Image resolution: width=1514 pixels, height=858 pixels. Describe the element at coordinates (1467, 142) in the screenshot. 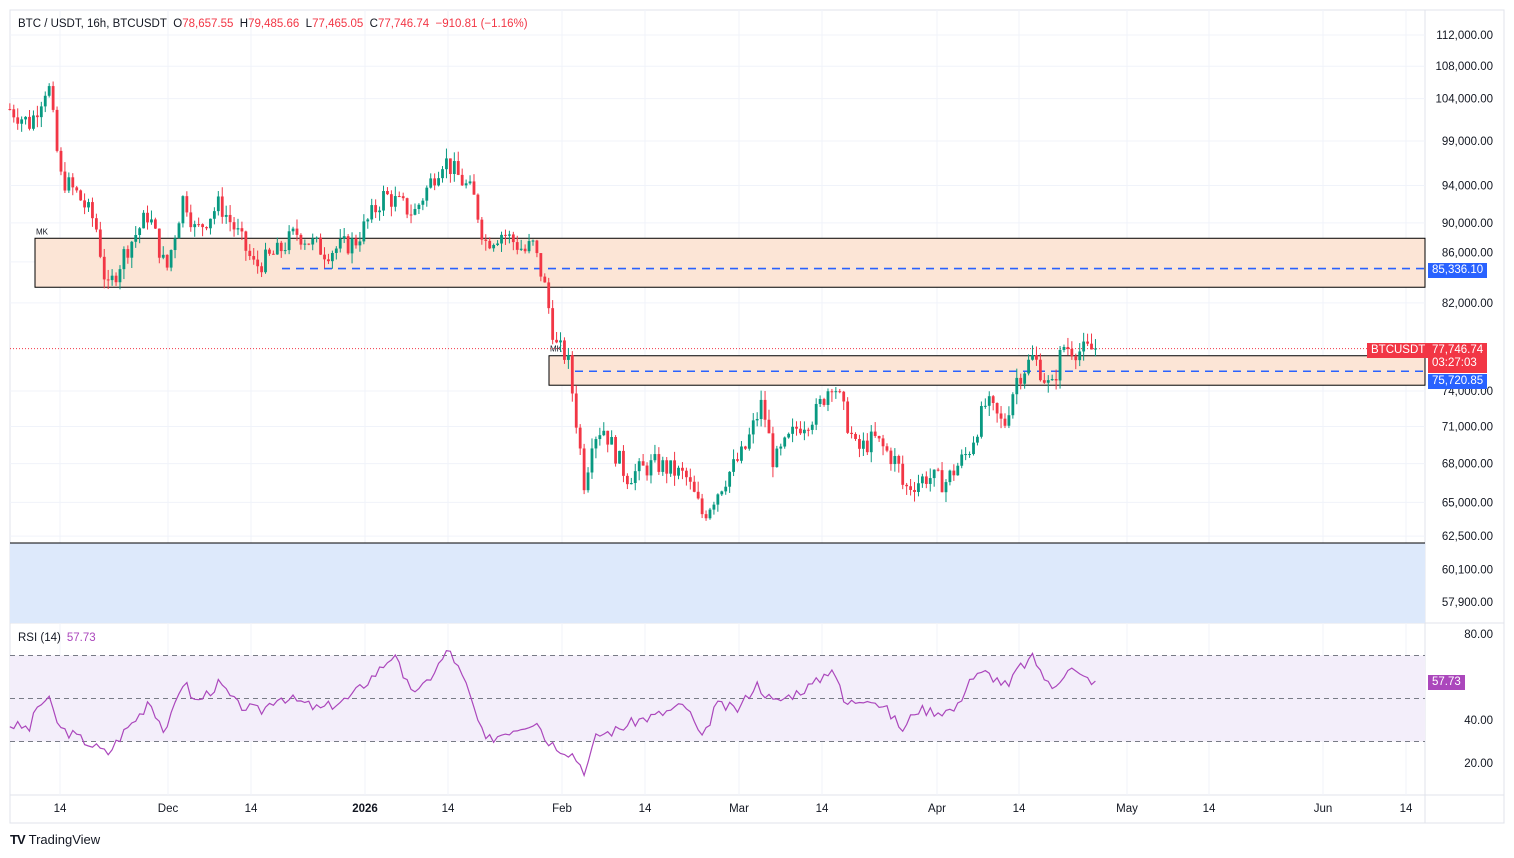

I see `price-tick: 99,000.00` at that location.